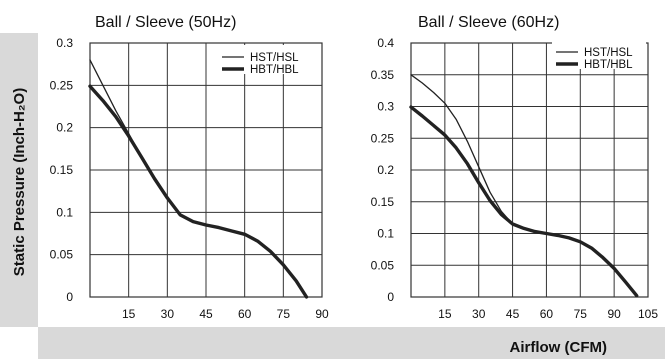 The height and width of the screenshot is (359, 665). I want to click on x-tick-label: 105, so click(648, 314).